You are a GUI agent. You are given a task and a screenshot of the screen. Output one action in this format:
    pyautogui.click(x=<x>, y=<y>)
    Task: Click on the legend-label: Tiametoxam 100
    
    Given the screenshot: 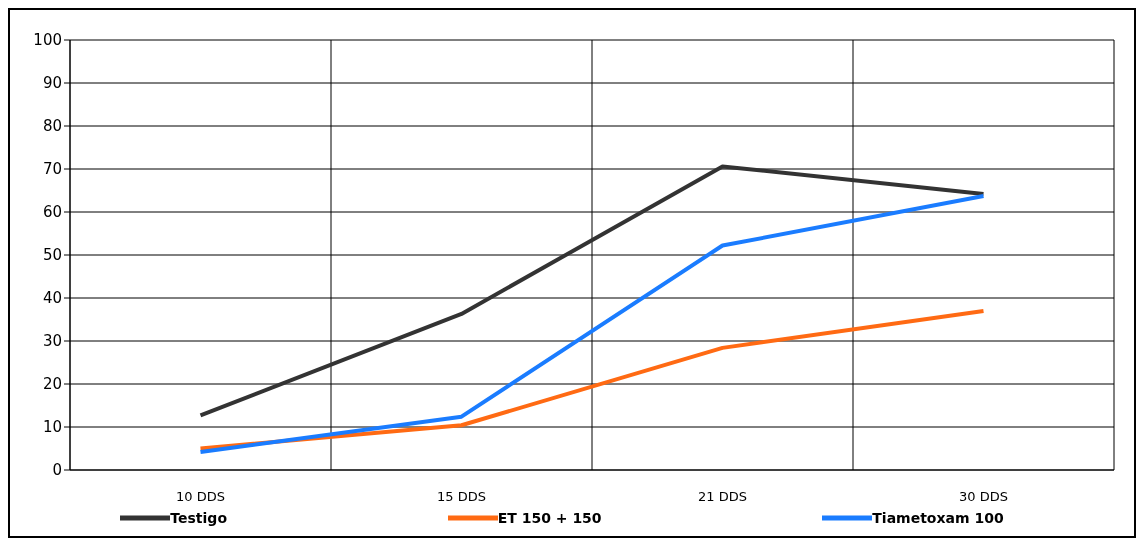 What is the action you would take?
    pyautogui.click(x=938, y=518)
    